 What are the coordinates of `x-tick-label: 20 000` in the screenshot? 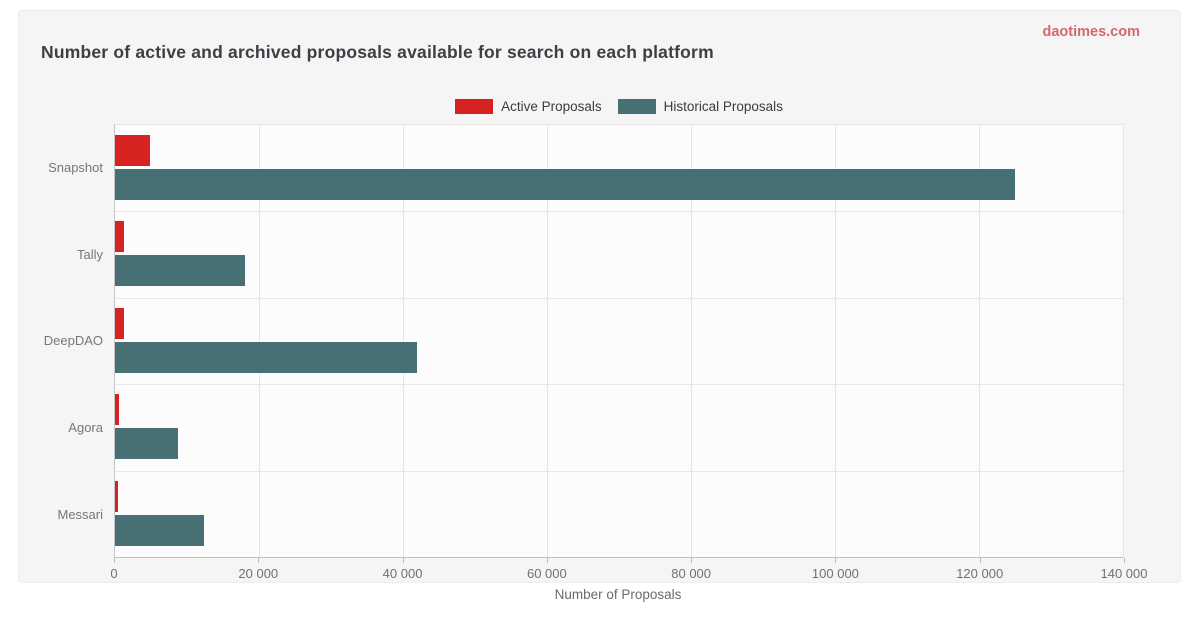 It's located at (258, 573).